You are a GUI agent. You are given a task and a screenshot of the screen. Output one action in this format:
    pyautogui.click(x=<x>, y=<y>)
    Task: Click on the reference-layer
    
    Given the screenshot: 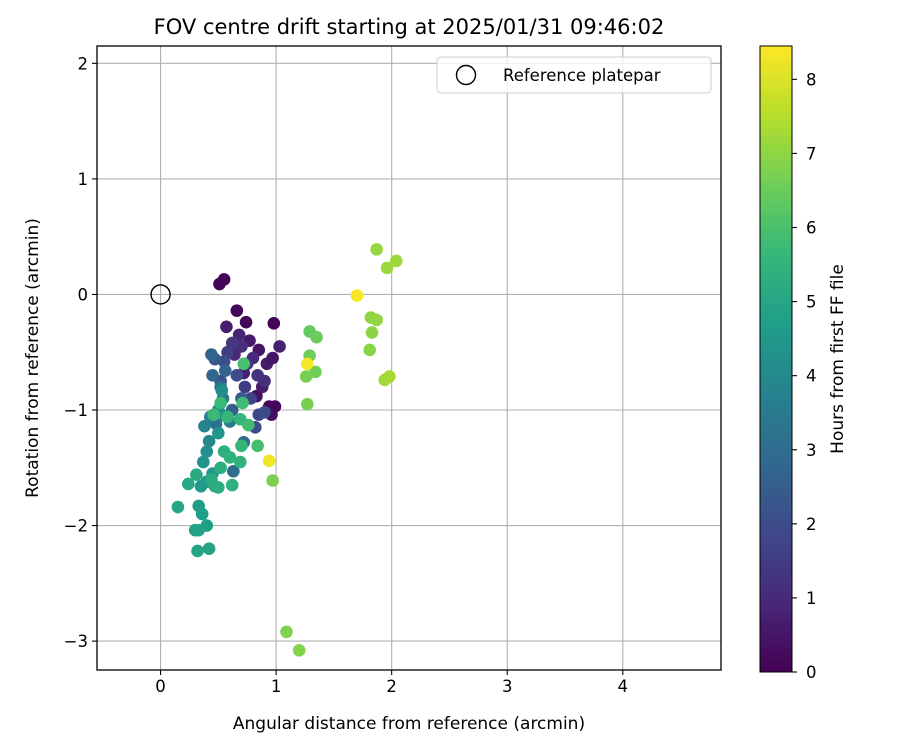 What is the action you would take?
    pyautogui.click(x=160, y=294)
    